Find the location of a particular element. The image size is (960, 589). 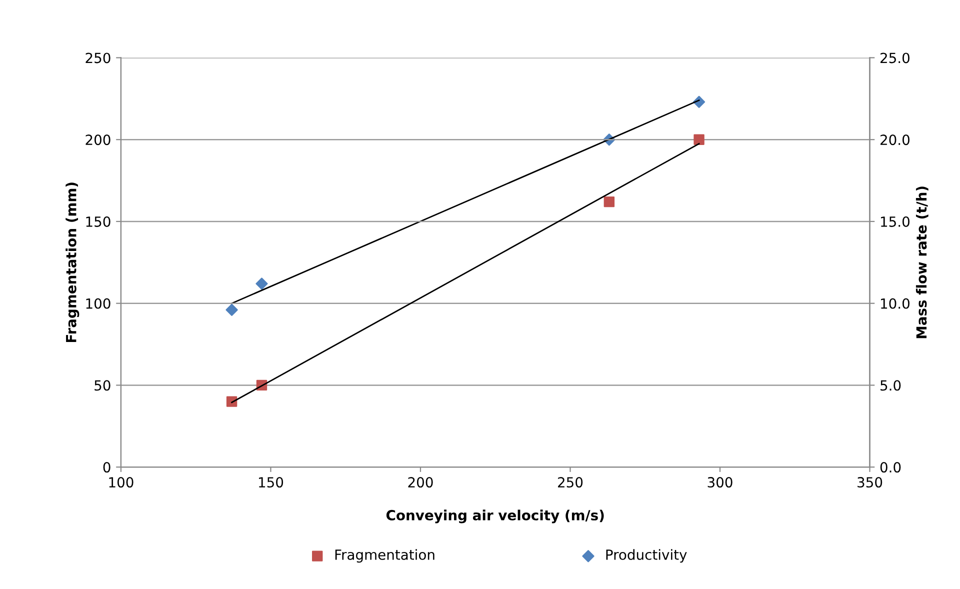

y-tick-label: 150 is located at coordinates (98, 221).